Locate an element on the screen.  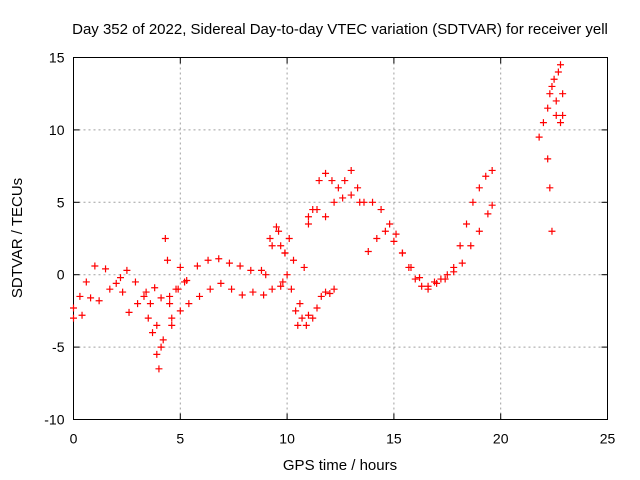
y-tick-label: 10 is located at coordinates (57, 130).